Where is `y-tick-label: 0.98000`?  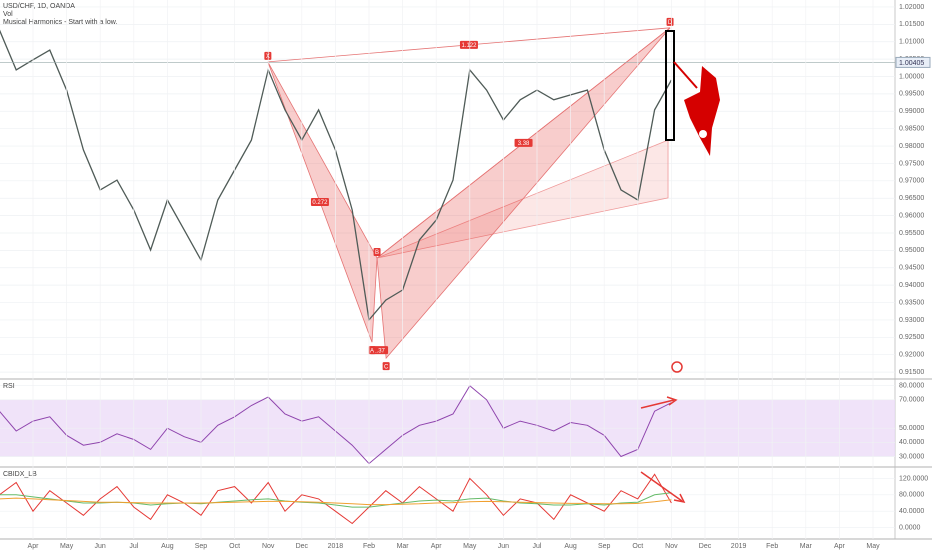 y-tick-label: 0.98000 is located at coordinates (911, 146).